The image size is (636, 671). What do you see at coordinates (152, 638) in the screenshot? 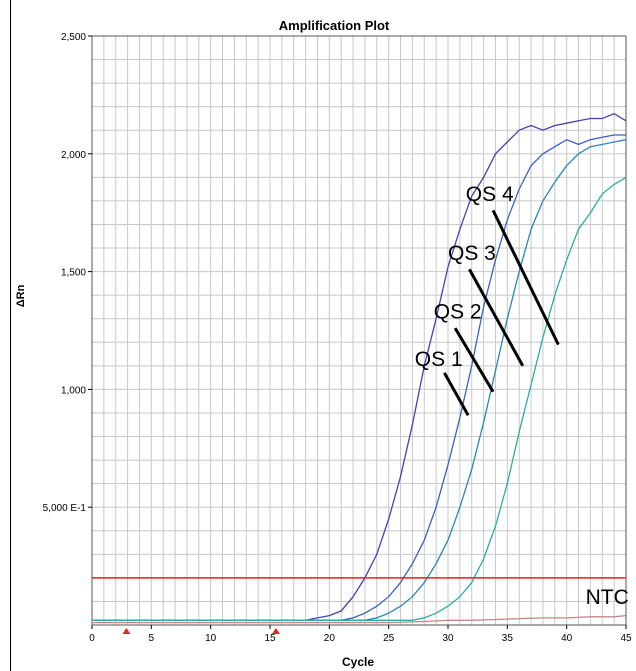
I see `x-tick-label: 5` at bounding box center [152, 638].